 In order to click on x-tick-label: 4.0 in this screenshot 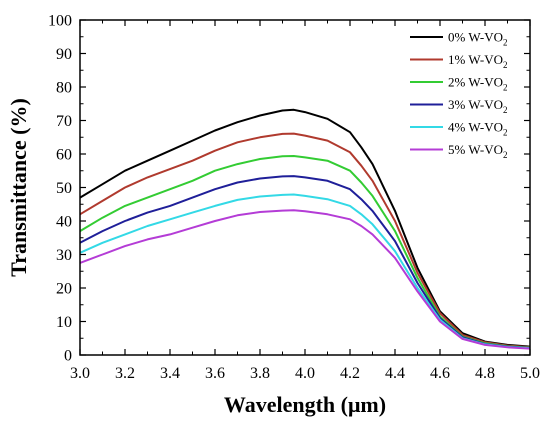, I will do `click(305, 373)`.